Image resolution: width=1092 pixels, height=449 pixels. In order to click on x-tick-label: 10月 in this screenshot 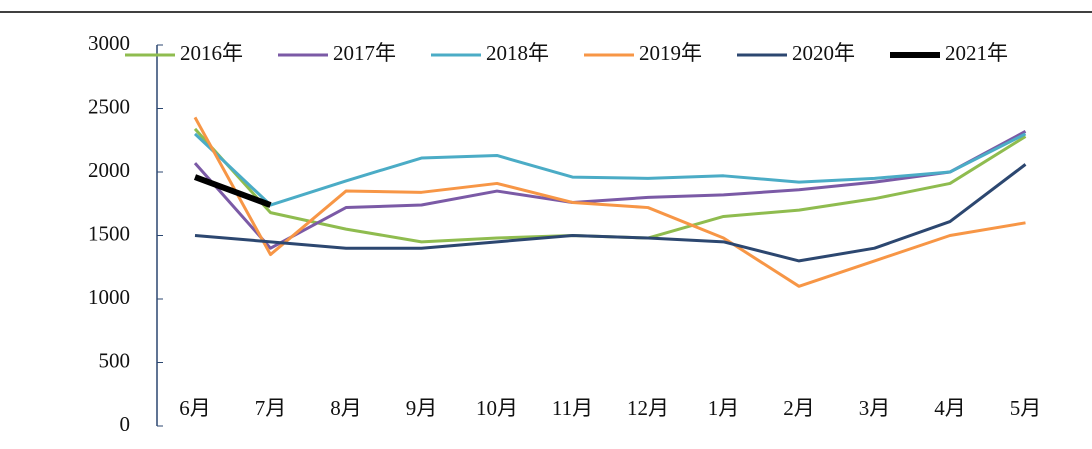, I will do `click(497, 408)`.